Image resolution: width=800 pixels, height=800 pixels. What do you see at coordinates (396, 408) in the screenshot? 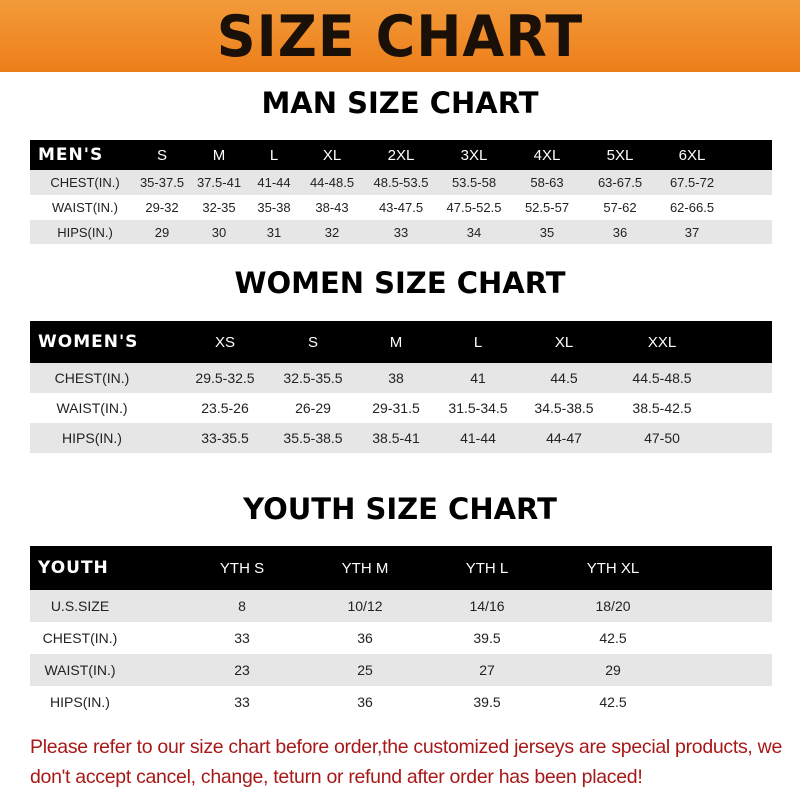
I see `table-cell: 29-31.5` at bounding box center [396, 408].